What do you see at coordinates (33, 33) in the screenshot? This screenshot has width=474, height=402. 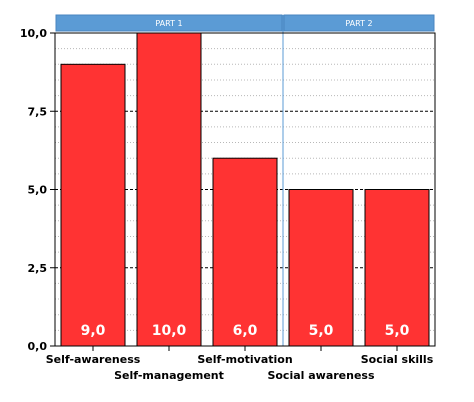 I see `y-tick-label: 10,0` at bounding box center [33, 33].